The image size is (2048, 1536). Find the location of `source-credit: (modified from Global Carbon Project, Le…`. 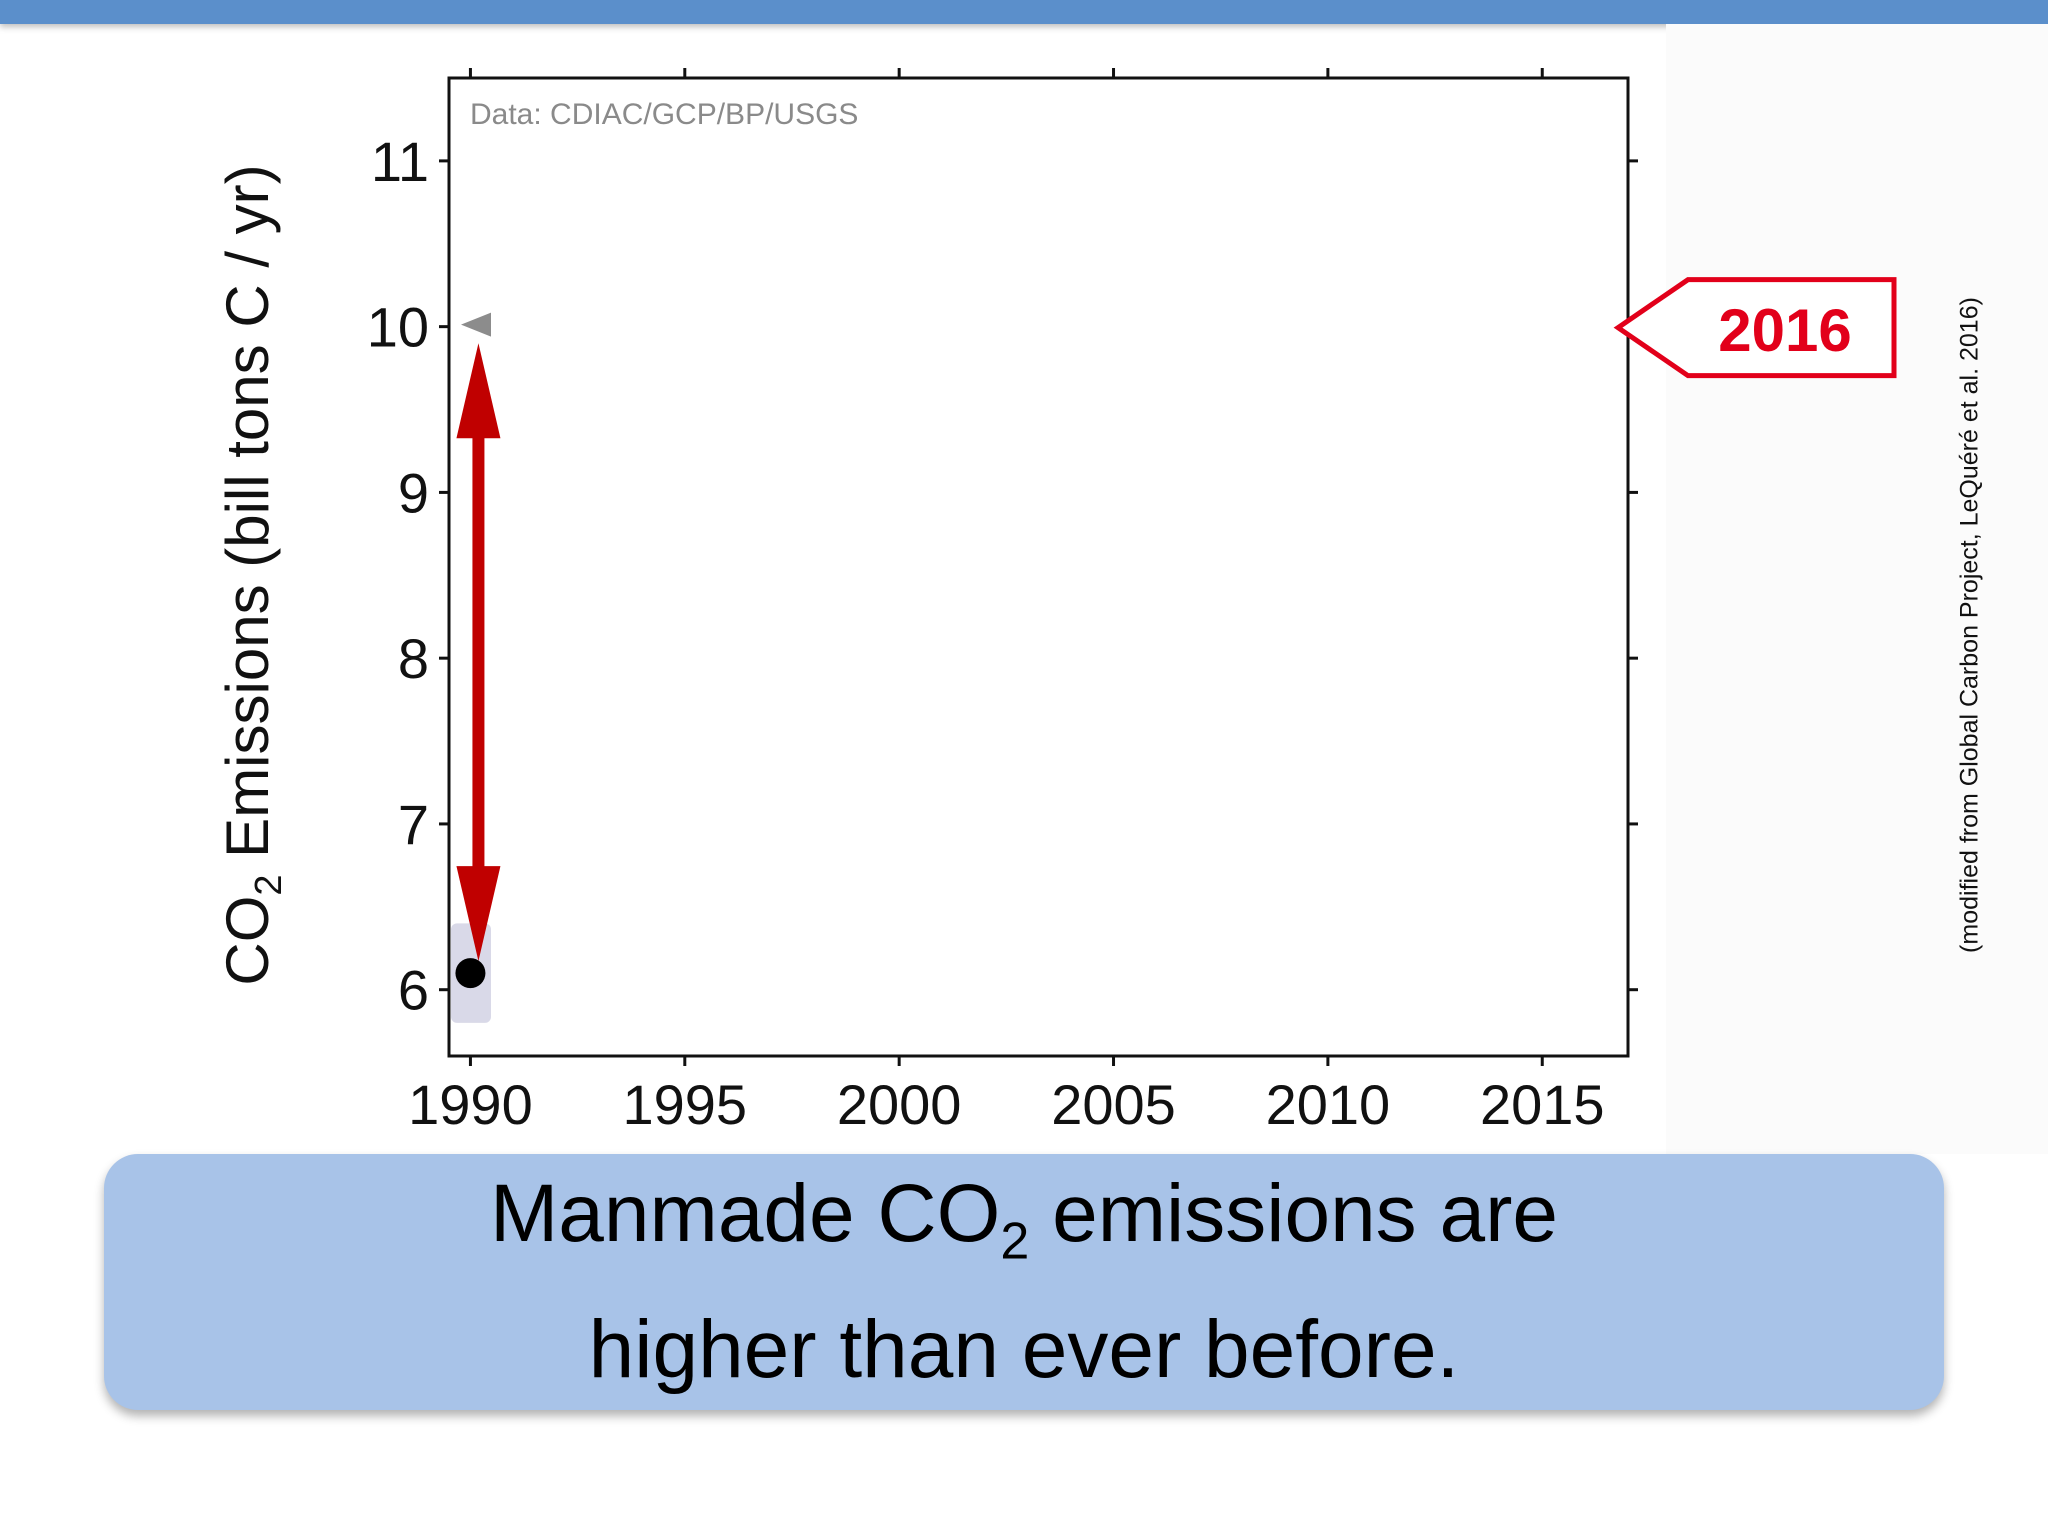

source-credit: (modified from Global Carbon Project, Le… is located at coordinates (1969, 625).